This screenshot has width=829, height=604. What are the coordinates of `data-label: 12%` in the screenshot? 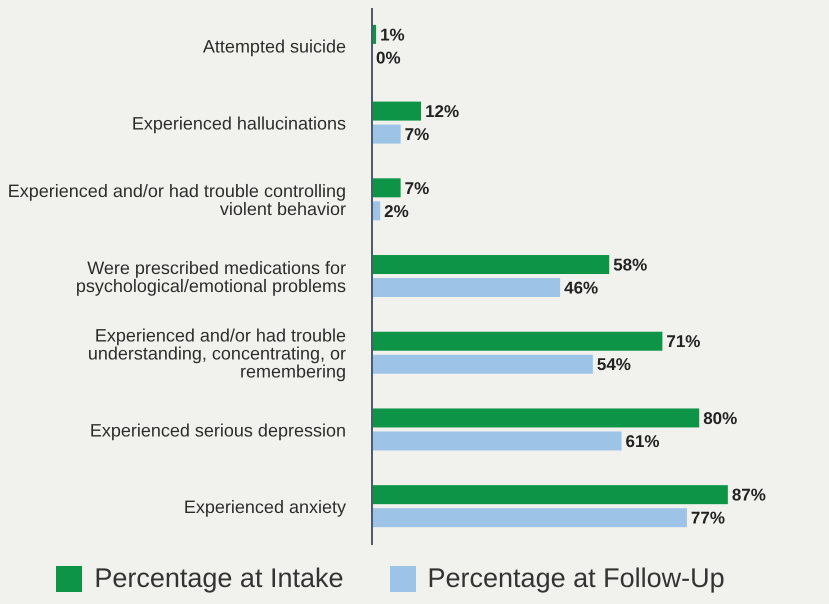 It's located at (442, 112).